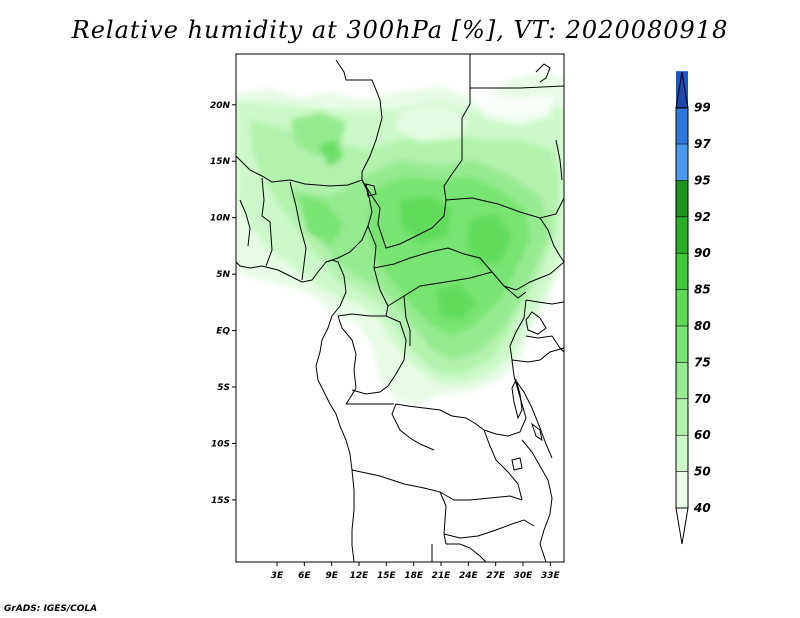 The height and width of the screenshot is (618, 800). Describe the element at coordinates (220, 444) in the screenshot. I see `y-tick-label: 10S` at that location.